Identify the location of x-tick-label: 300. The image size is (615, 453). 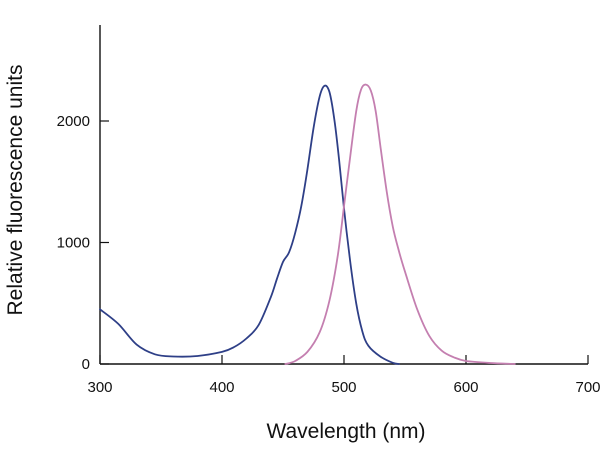
(99, 387).